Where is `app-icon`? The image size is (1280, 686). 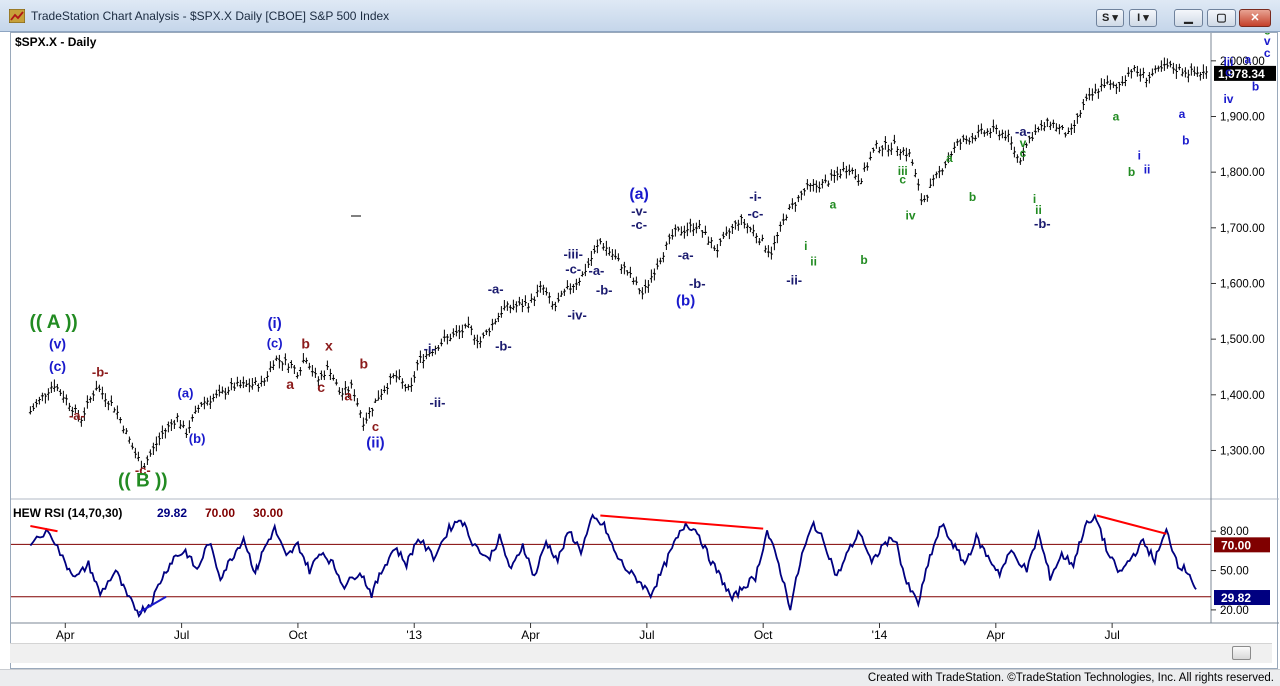 app-icon is located at coordinates (17, 16).